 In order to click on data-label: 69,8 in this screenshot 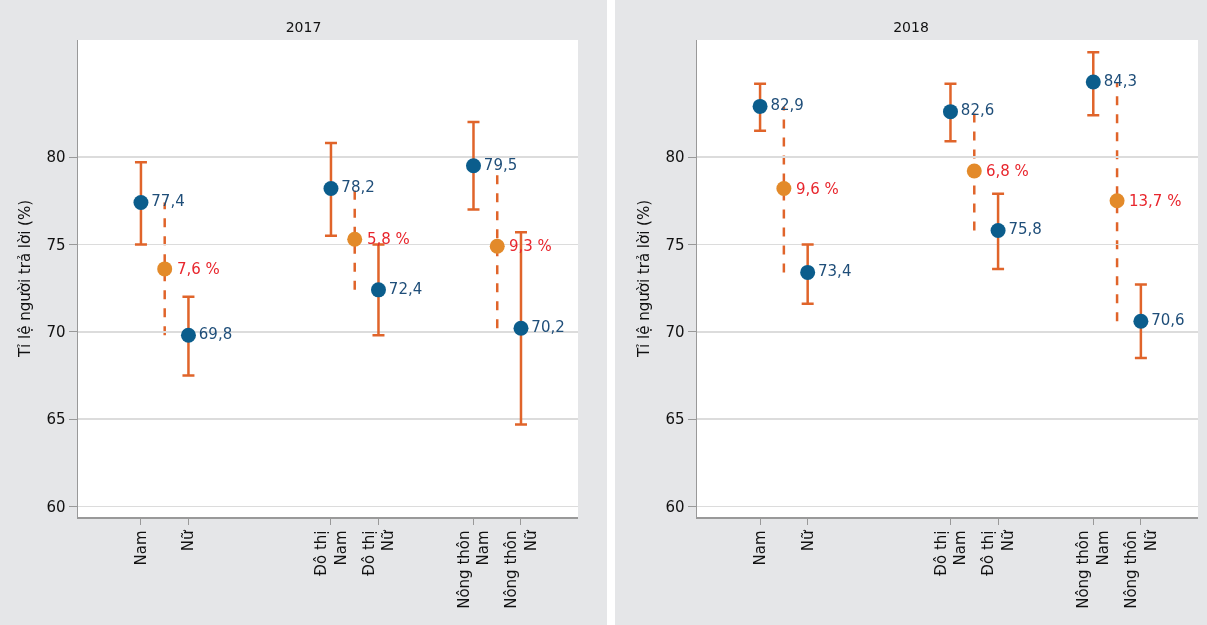, I will do `click(215, 334)`.